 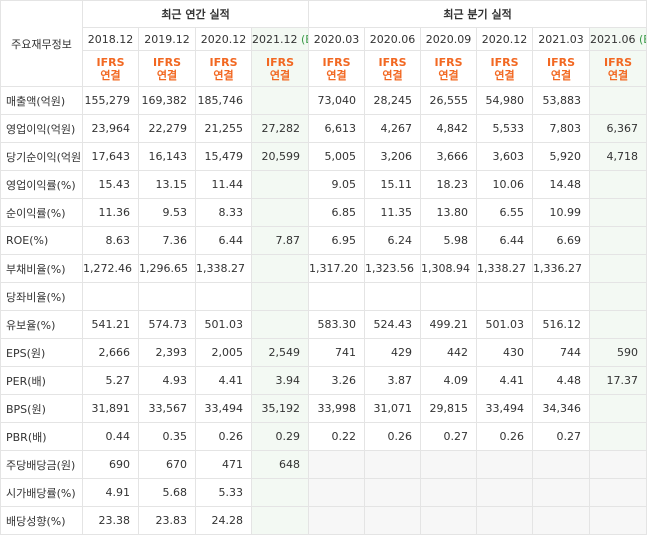 I want to click on value-cell: 14.48, so click(x=561, y=184).